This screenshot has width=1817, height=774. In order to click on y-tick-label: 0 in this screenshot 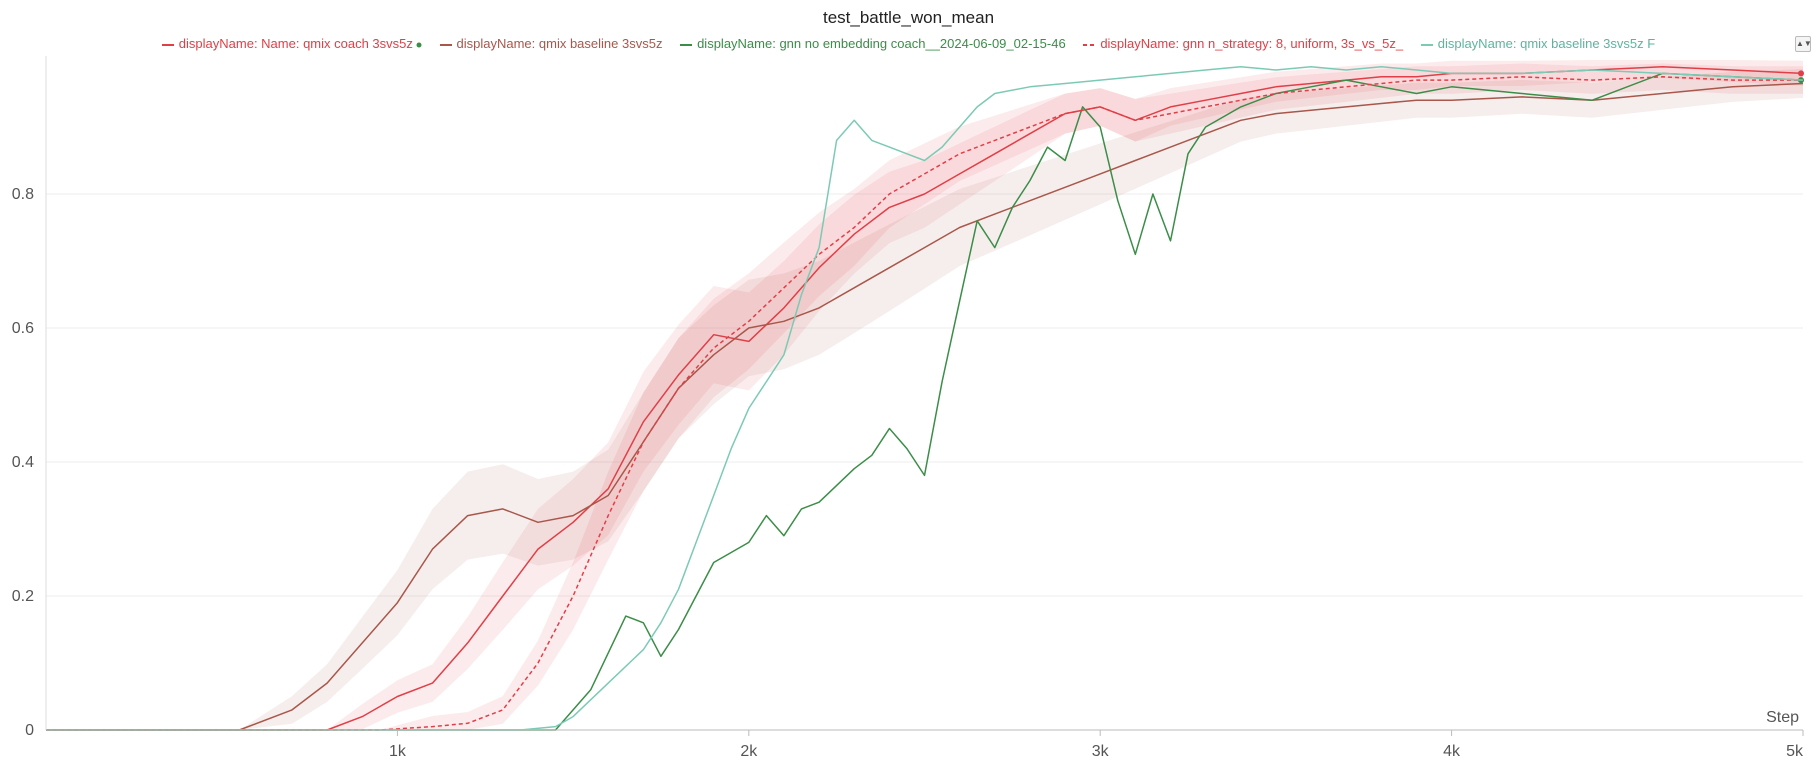, I will do `click(29, 730)`.